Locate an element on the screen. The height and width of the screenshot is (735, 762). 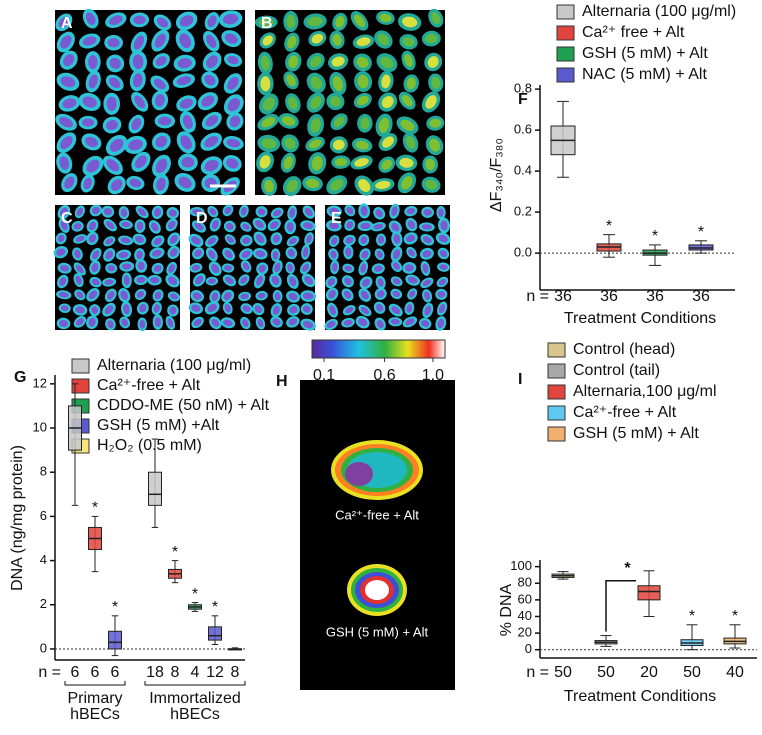
y-tick-label: 10 is located at coordinates (40, 426).